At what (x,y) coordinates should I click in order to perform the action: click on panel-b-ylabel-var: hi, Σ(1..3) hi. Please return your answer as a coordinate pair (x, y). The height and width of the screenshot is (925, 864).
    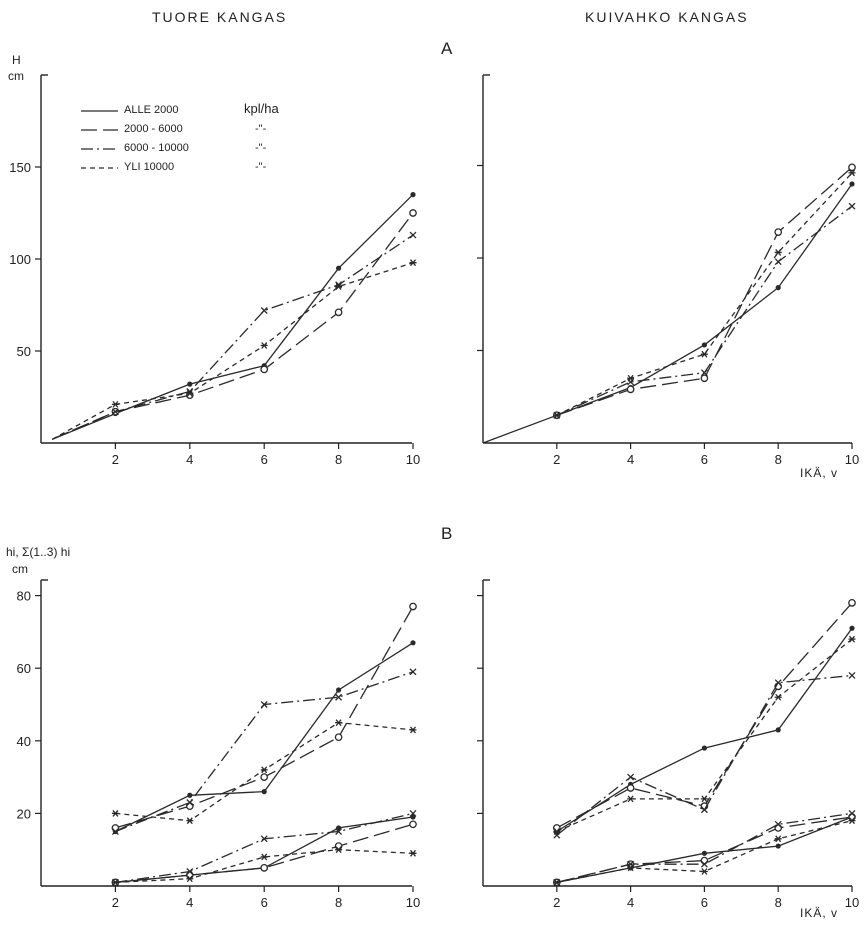
    Looking at the image, I should click on (38, 552).